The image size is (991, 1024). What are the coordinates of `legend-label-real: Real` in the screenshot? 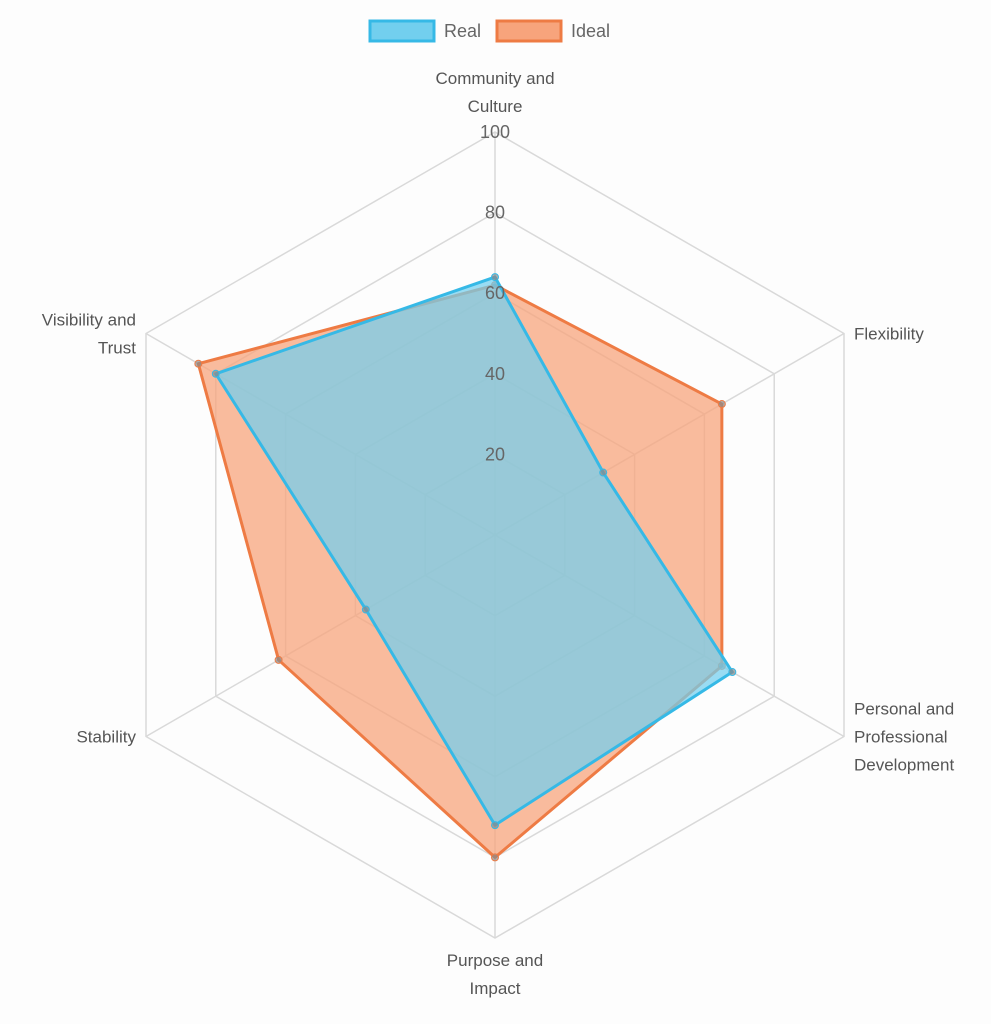 It's located at (462, 31).